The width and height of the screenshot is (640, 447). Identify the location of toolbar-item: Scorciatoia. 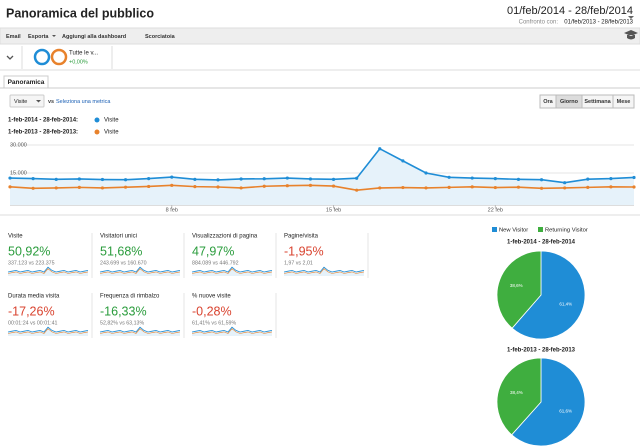
(160, 37).